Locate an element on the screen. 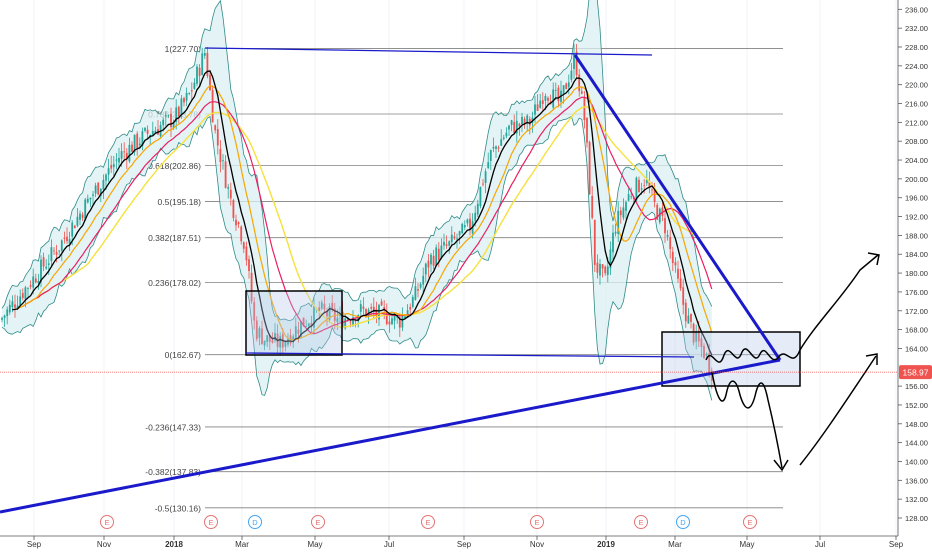  descending-trendline is located at coordinates (677, 207).